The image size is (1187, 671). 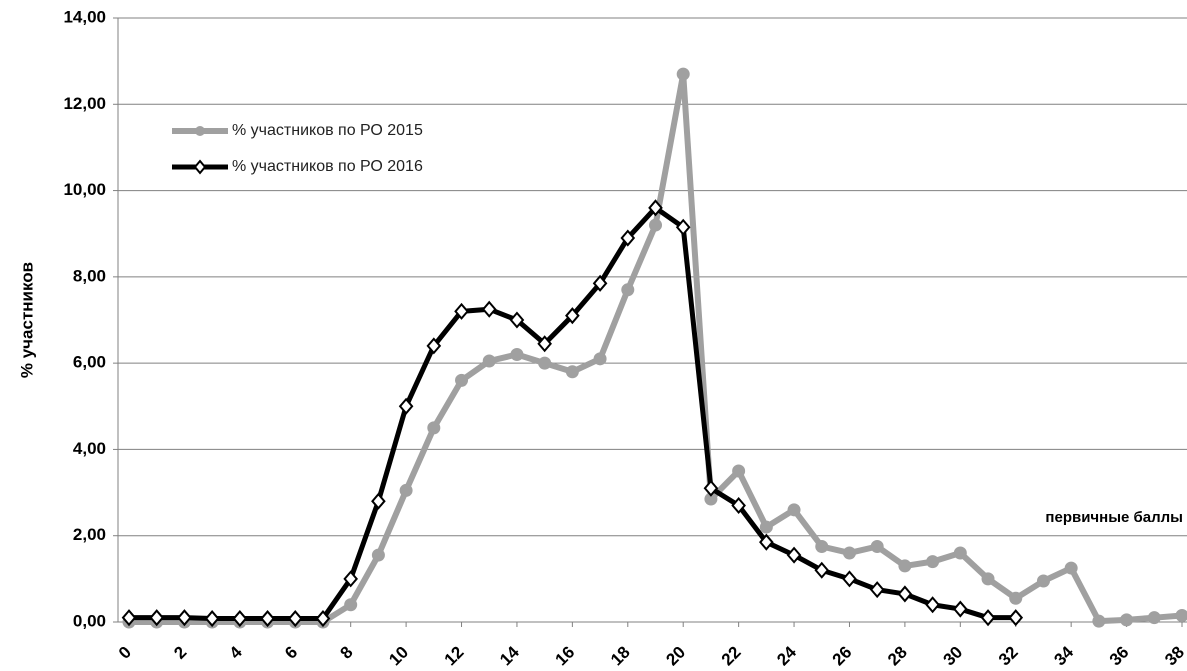 I want to click on y-axis-label: % участников, so click(x=26, y=320).